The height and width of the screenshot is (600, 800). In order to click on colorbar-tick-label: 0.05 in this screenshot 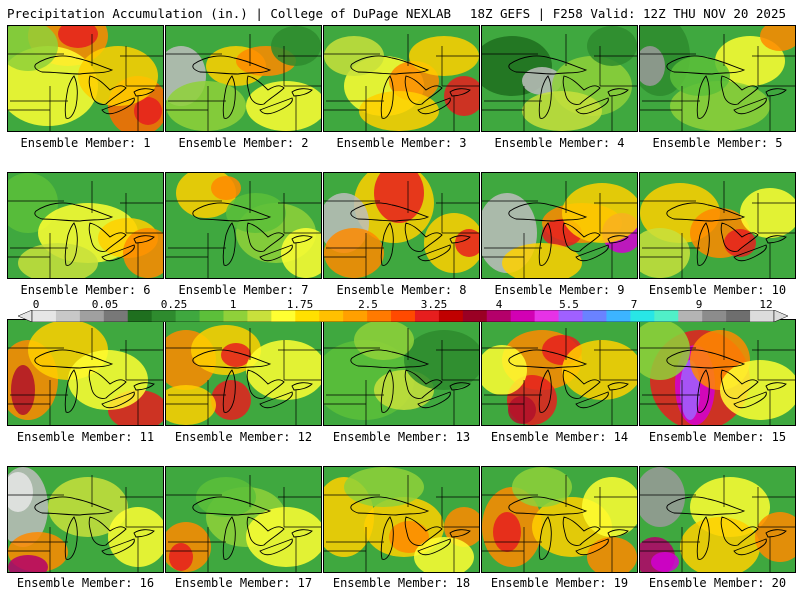, I will do `click(105, 304)`.